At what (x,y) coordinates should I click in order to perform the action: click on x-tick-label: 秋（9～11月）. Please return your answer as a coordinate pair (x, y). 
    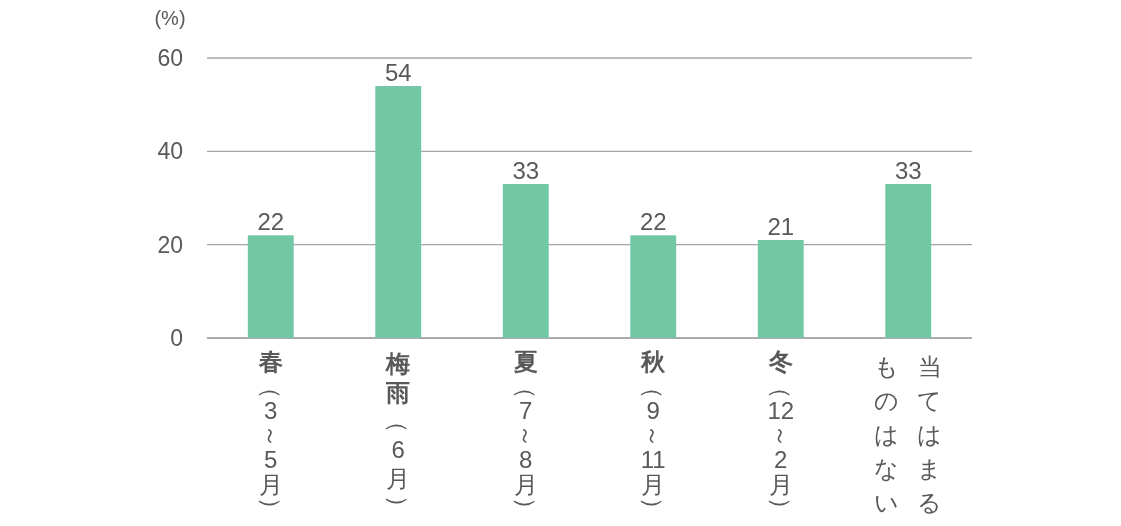
    Looking at the image, I should click on (654, 436).